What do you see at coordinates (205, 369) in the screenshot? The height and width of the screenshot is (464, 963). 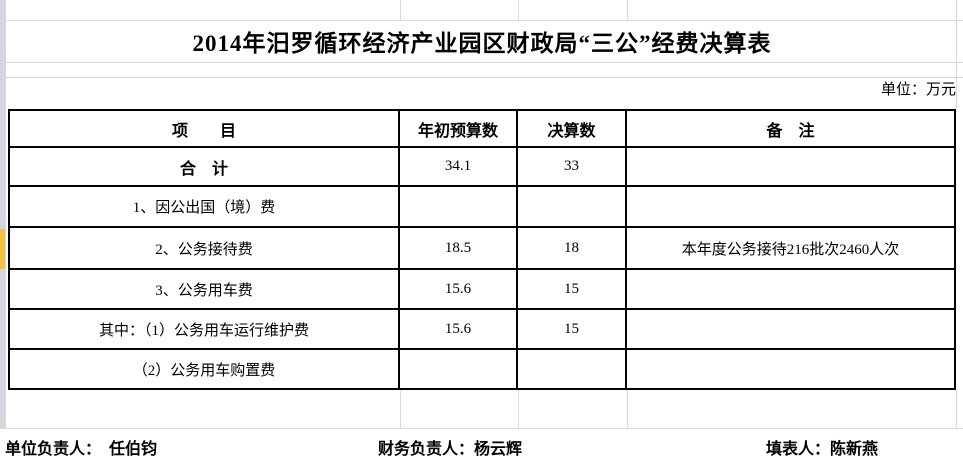 I see `cell-item: （2）公务用车购置费` at bounding box center [205, 369].